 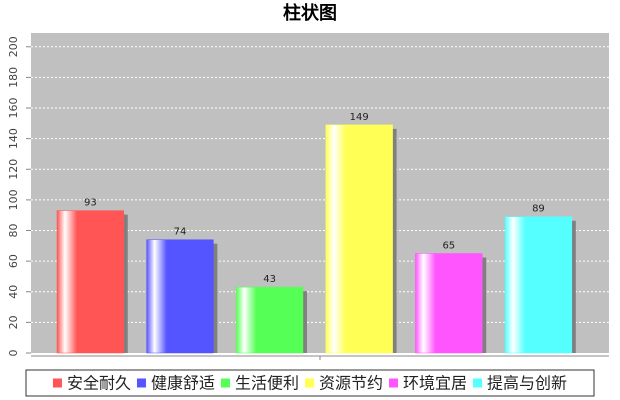 I want to click on legend-label: 生活便利, so click(x=267, y=383).